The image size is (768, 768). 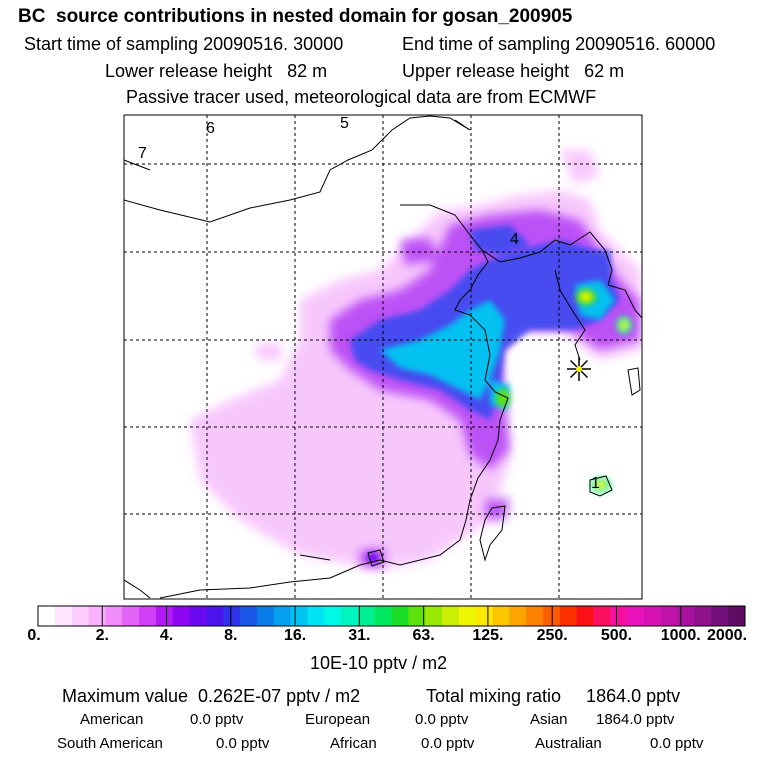 What do you see at coordinates (353, 743) in the screenshot?
I see `region-name-african: African` at bounding box center [353, 743].